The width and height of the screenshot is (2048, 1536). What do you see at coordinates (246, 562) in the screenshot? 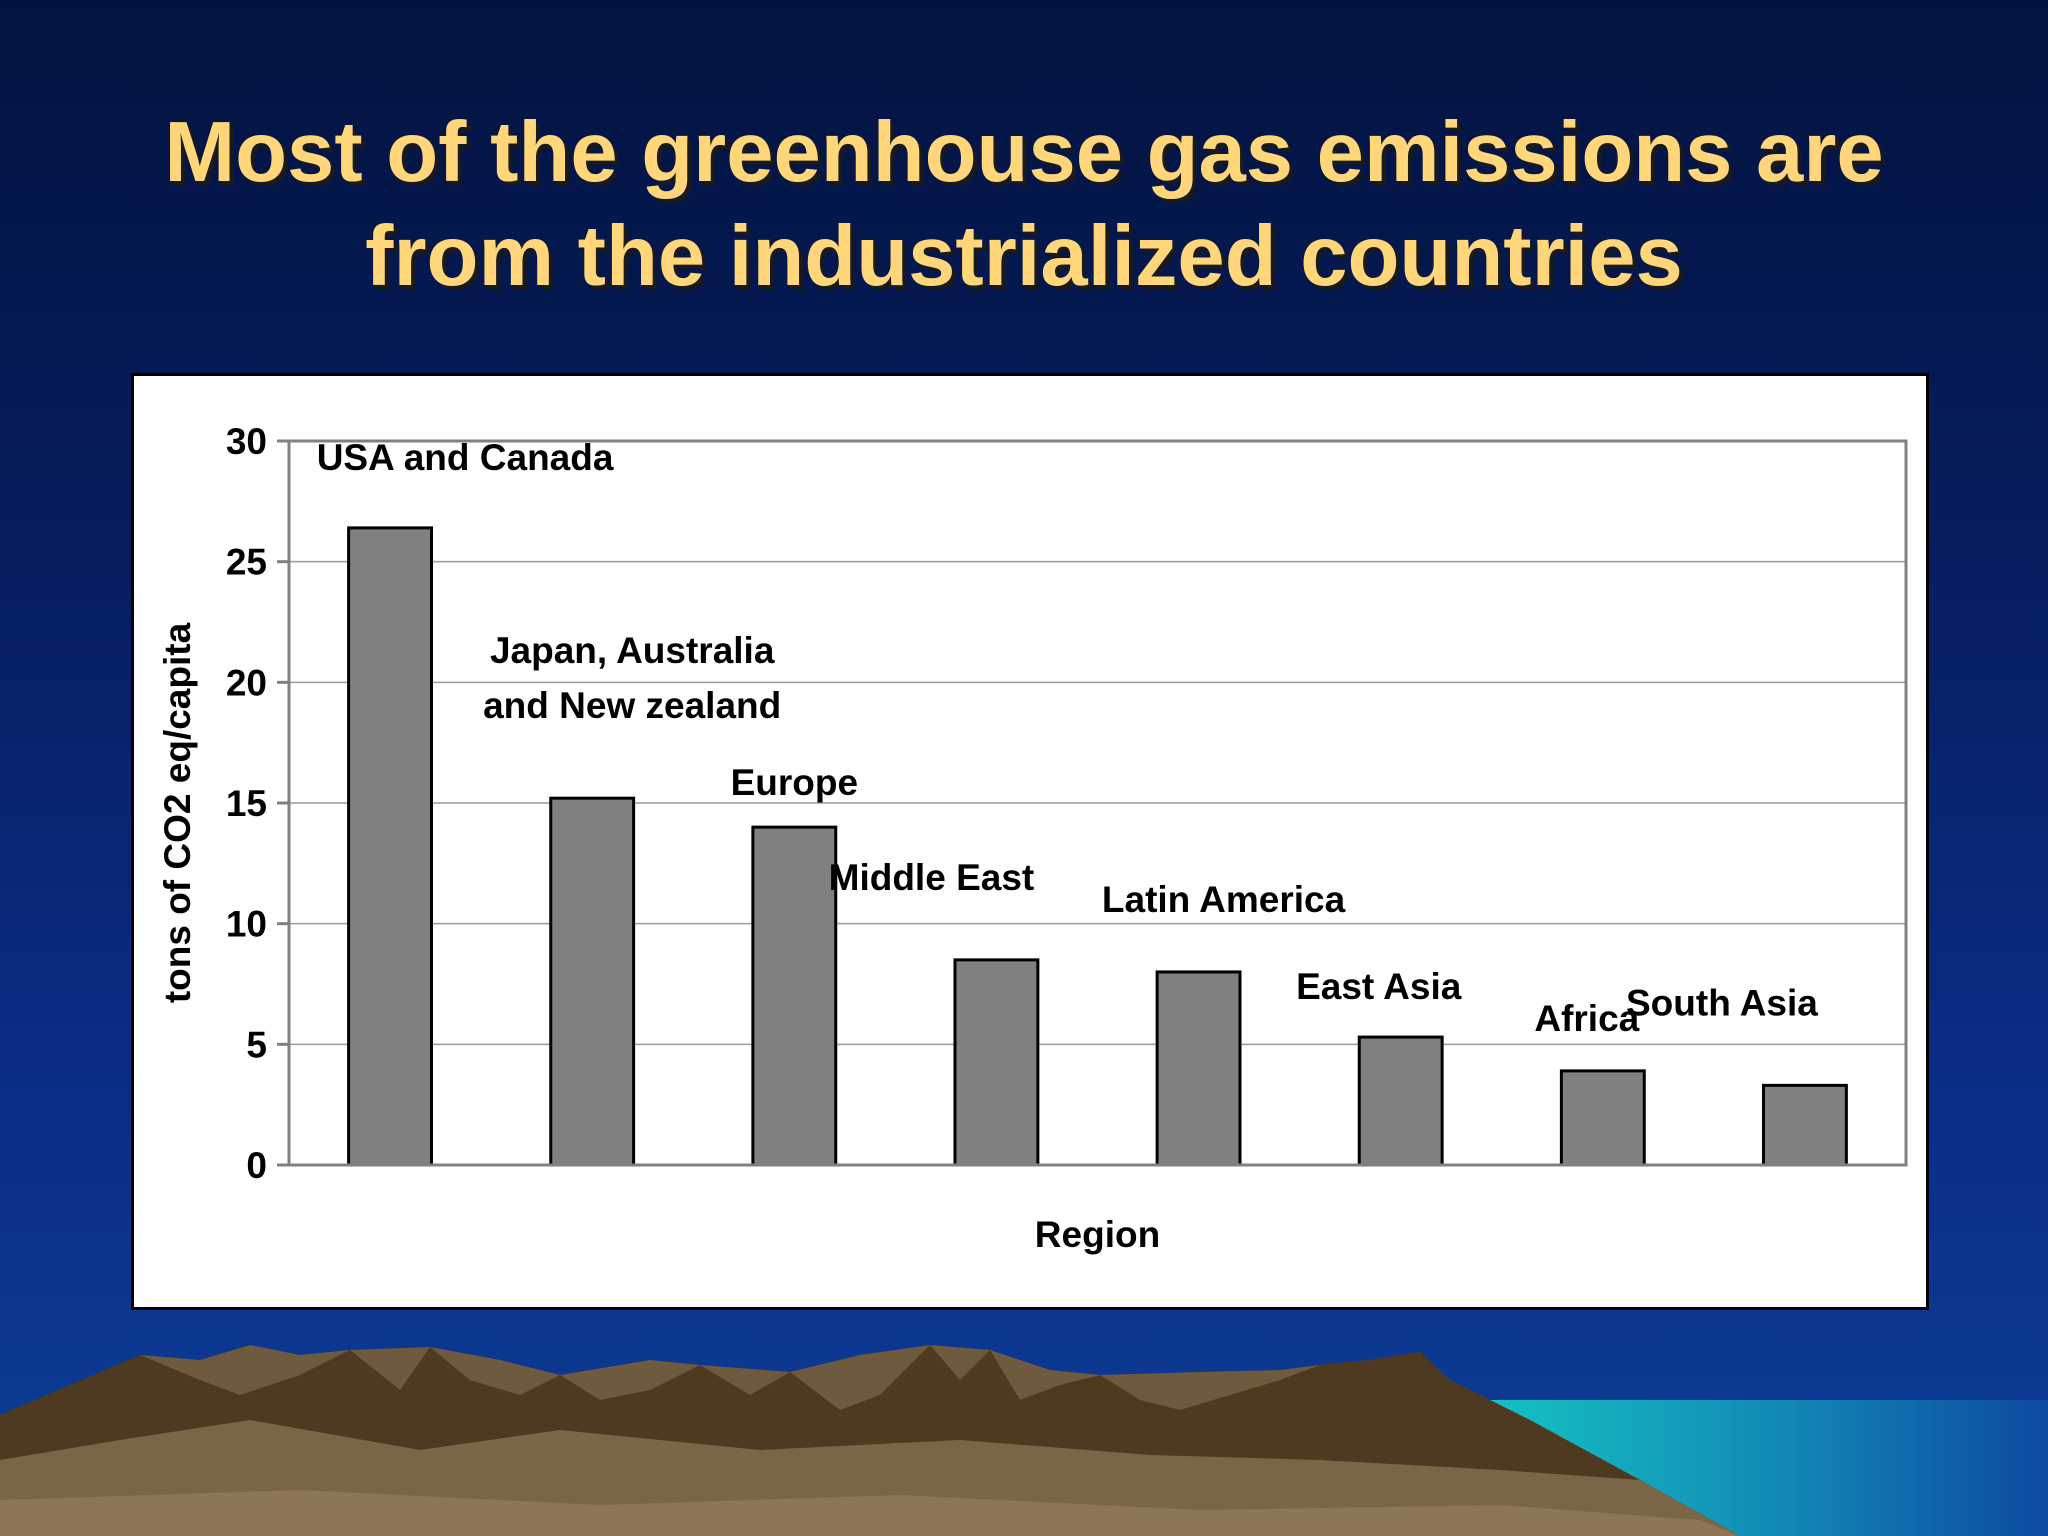
I see `y-tick-label: 25` at bounding box center [246, 562].